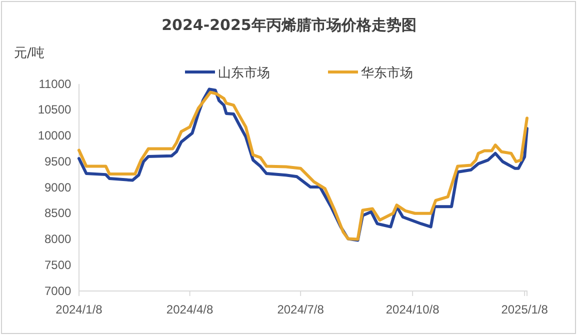 This screenshot has height=336, width=578. What do you see at coordinates (58, 265) in the screenshot?
I see `y-tick-label: 7500` at bounding box center [58, 265].